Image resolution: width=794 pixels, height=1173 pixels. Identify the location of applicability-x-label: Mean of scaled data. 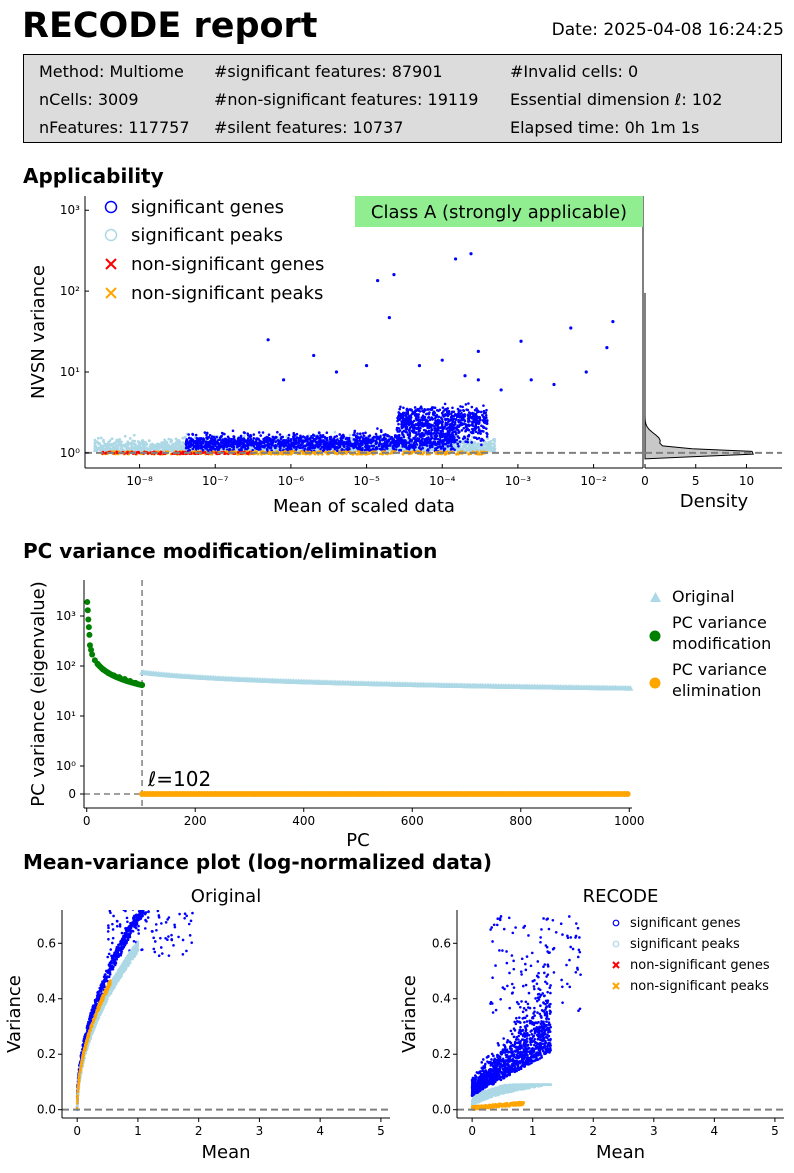
(364, 506).